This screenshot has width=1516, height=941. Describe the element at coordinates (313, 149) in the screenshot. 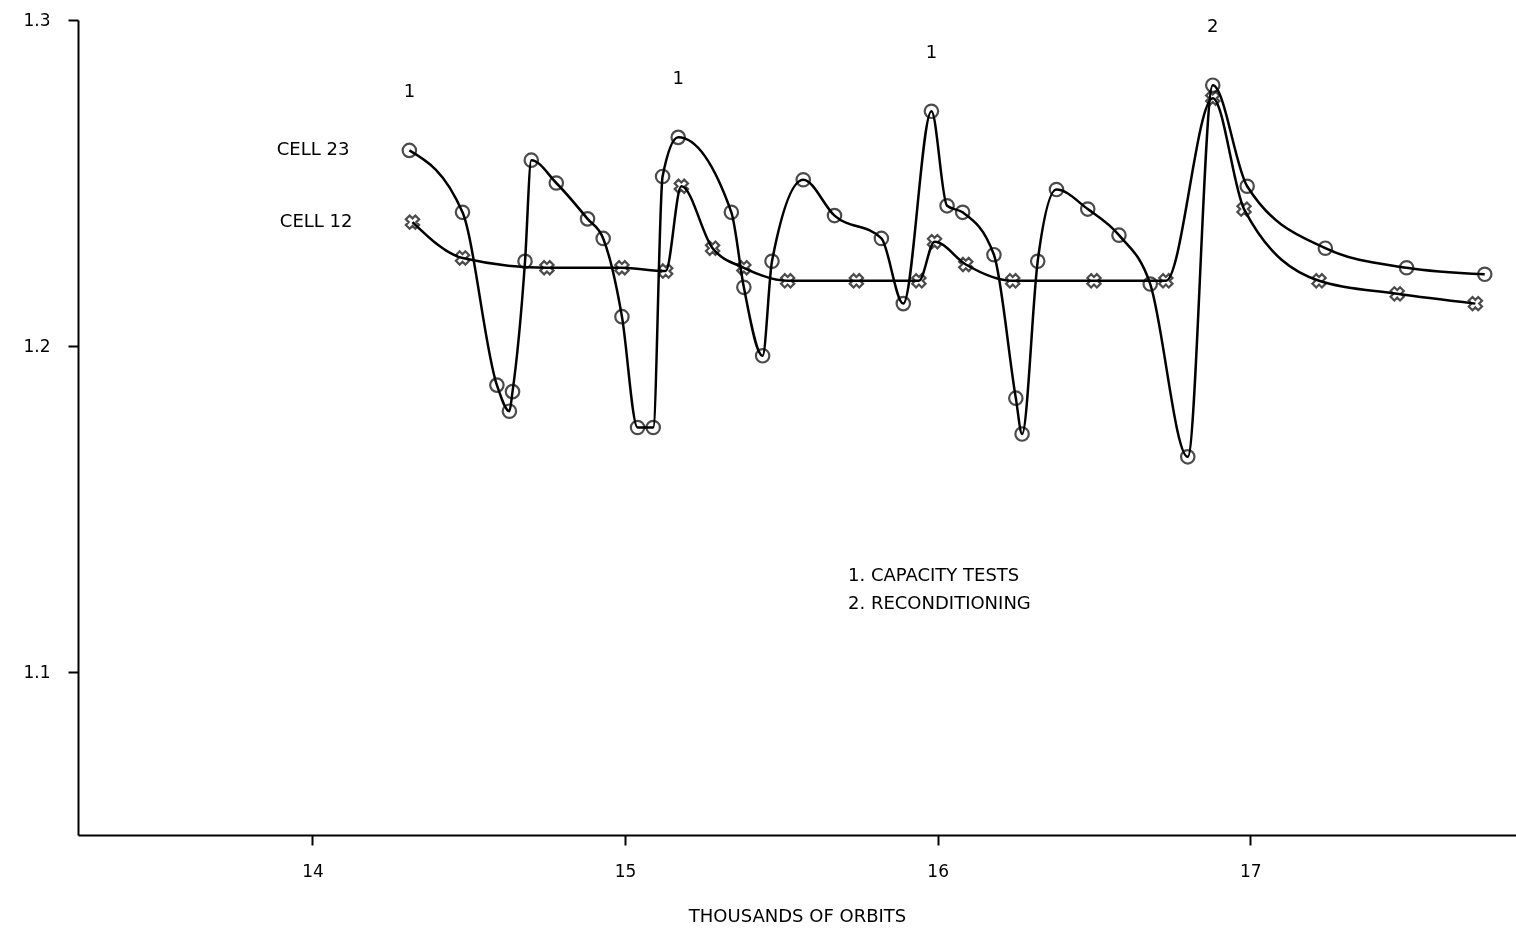

I see `text: CELL 23` at that location.